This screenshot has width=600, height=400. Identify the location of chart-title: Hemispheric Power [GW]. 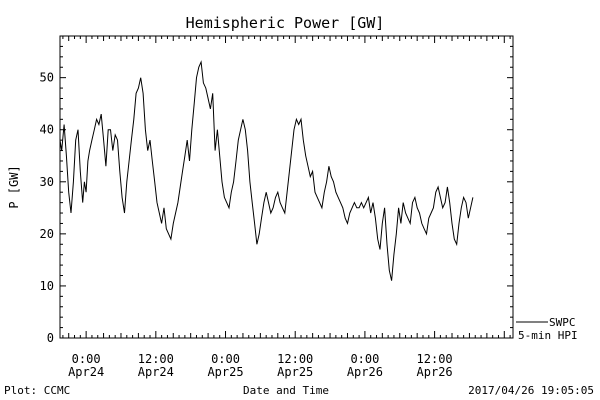
(285, 23).